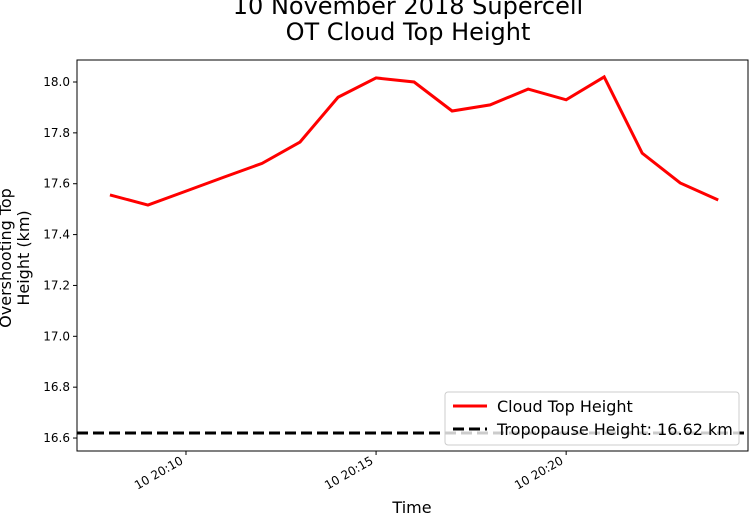 The image size is (754, 522). What do you see at coordinates (56, 235) in the screenshot?
I see `y-tick-label: 17.4` at bounding box center [56, 235].